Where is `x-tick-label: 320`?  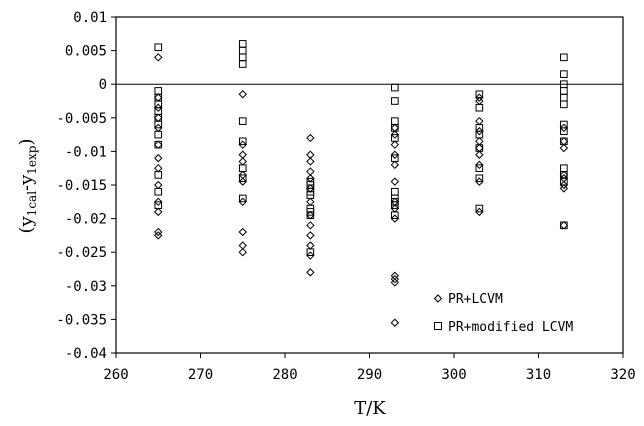
x-tick-label: 320 is located at coordinates (622, 375).